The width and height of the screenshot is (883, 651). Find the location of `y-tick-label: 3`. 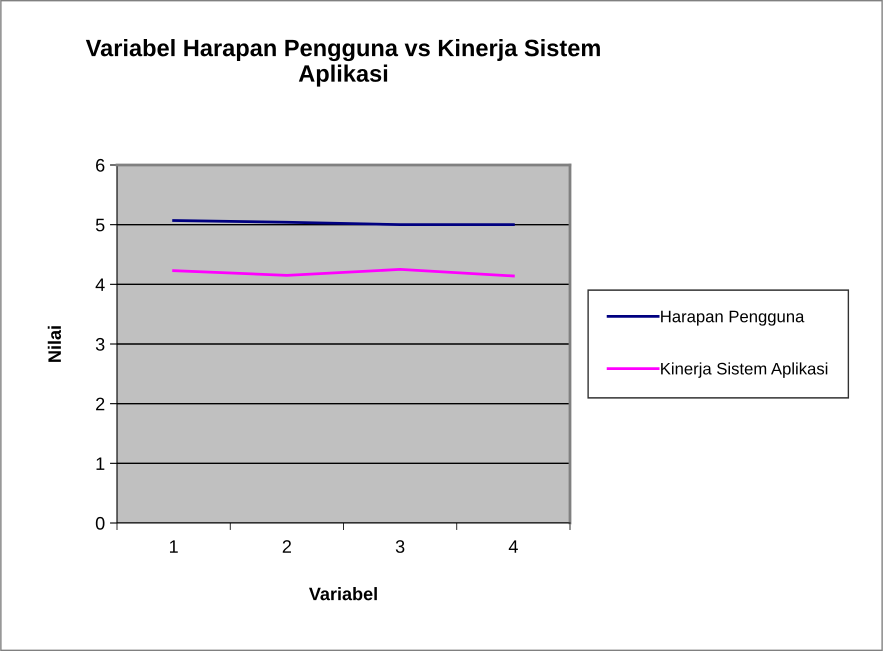

y-tick-label: 3 is located at coordinates (100, 344).